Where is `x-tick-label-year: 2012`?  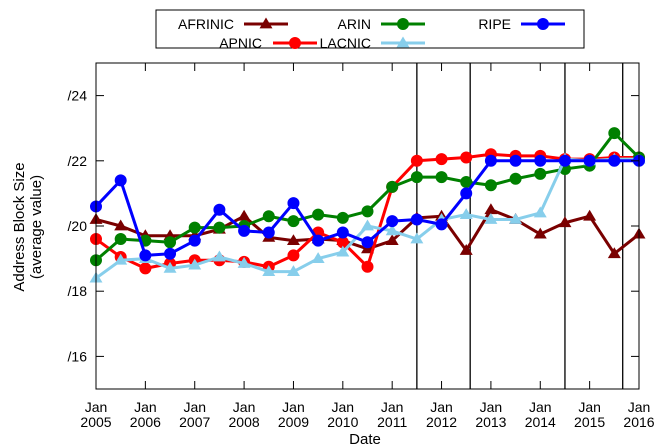
x-tick-label-year: 2012 is located at coordinates (441, 422).